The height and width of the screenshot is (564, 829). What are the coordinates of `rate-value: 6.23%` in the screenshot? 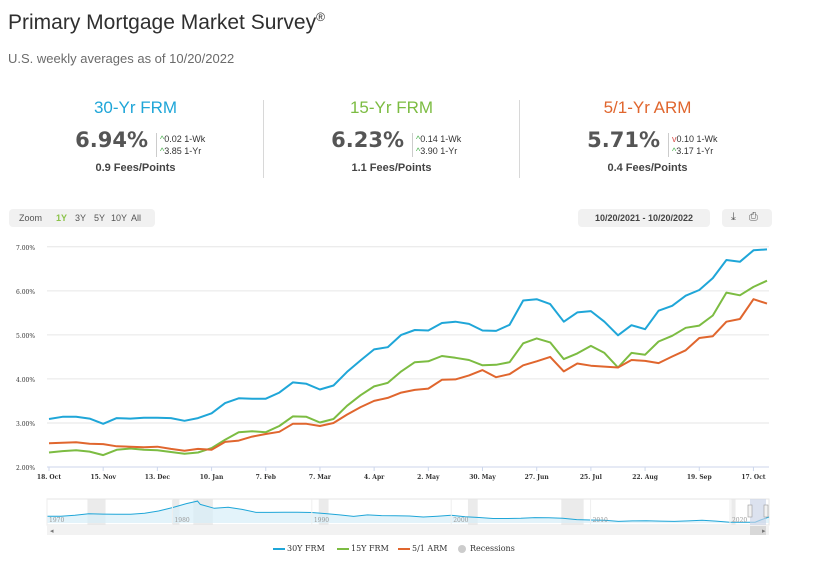 It's located at (367, 140).